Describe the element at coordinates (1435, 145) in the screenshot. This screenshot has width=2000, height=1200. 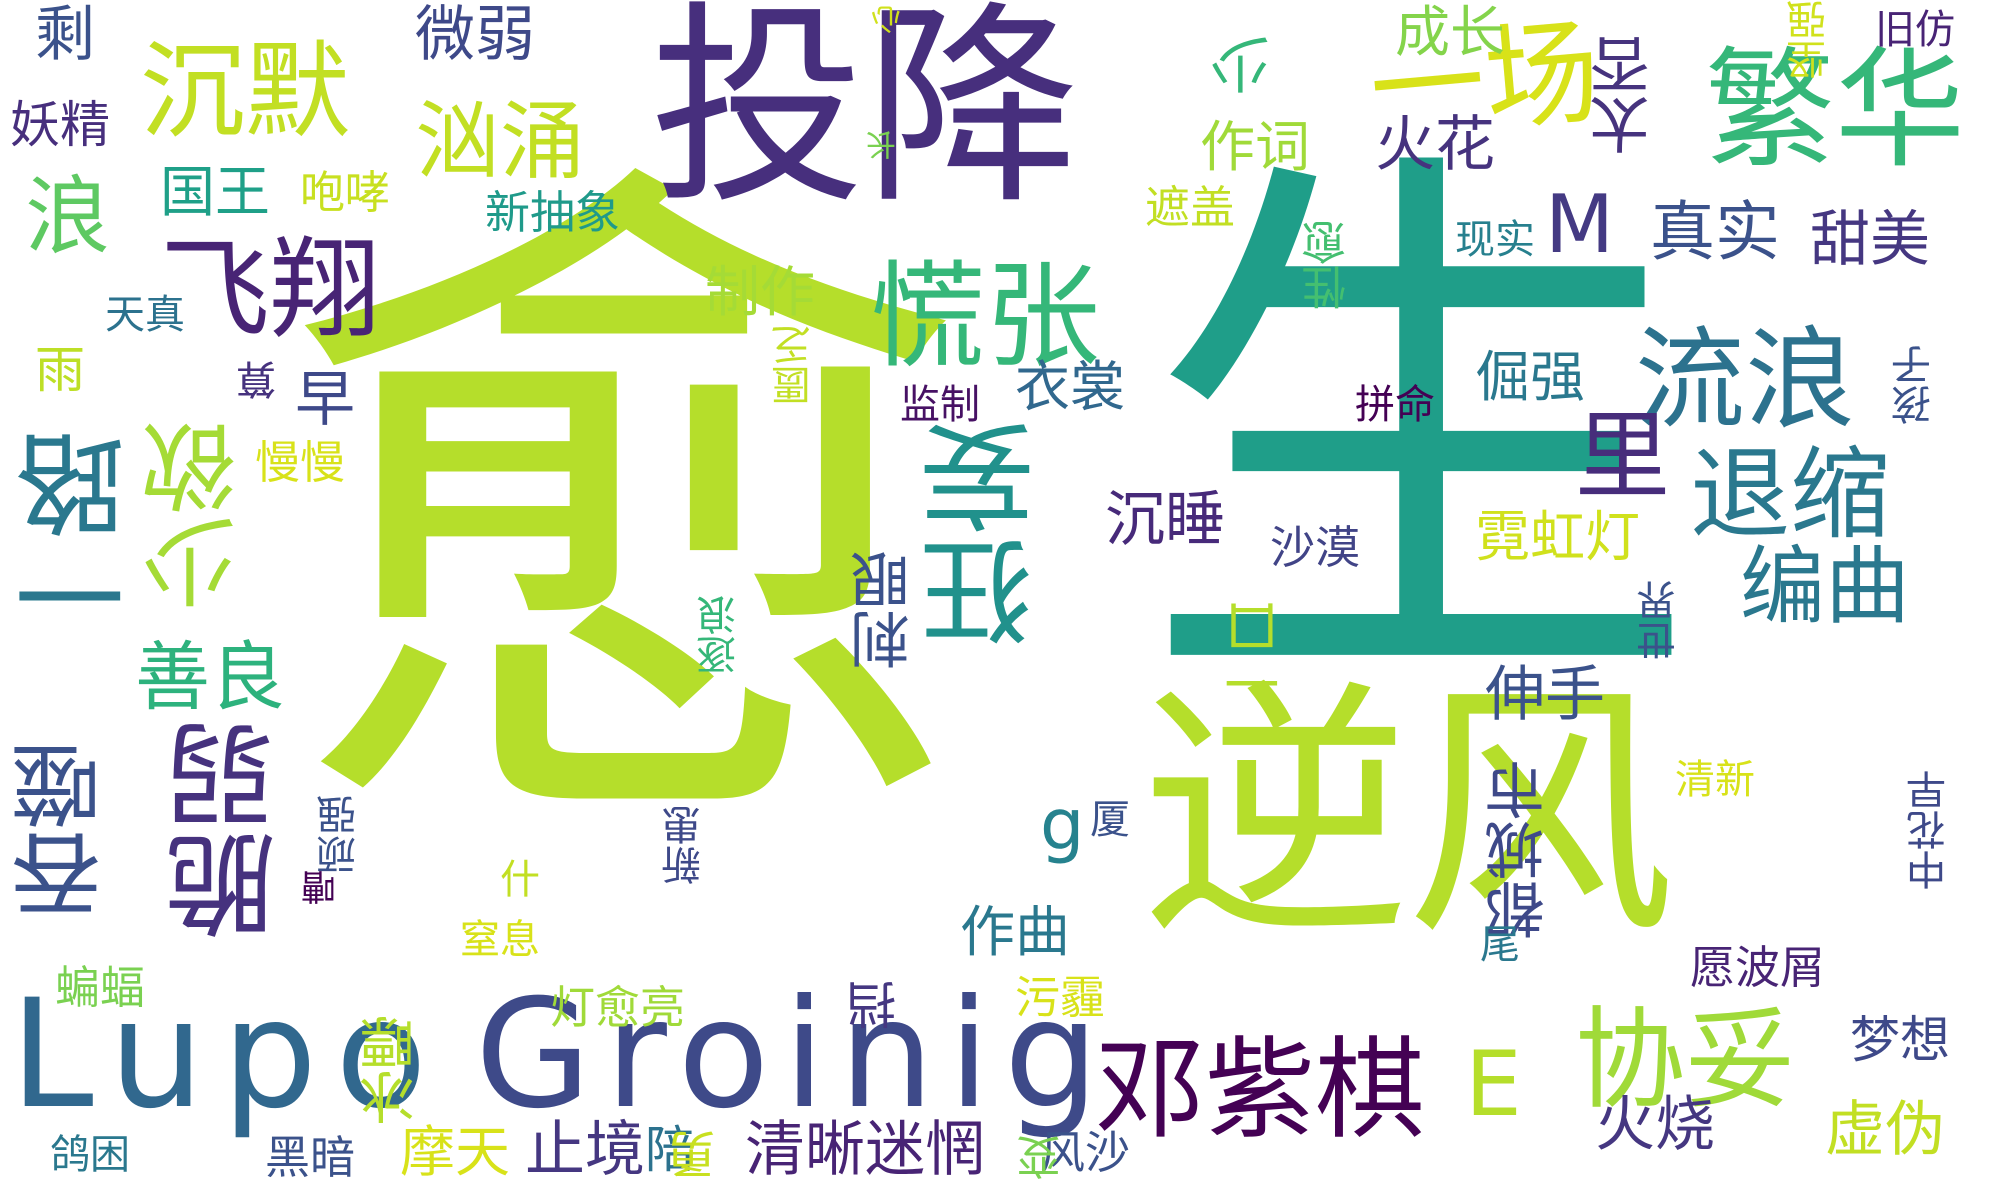
I see `word-huohua: 火花` at that location.